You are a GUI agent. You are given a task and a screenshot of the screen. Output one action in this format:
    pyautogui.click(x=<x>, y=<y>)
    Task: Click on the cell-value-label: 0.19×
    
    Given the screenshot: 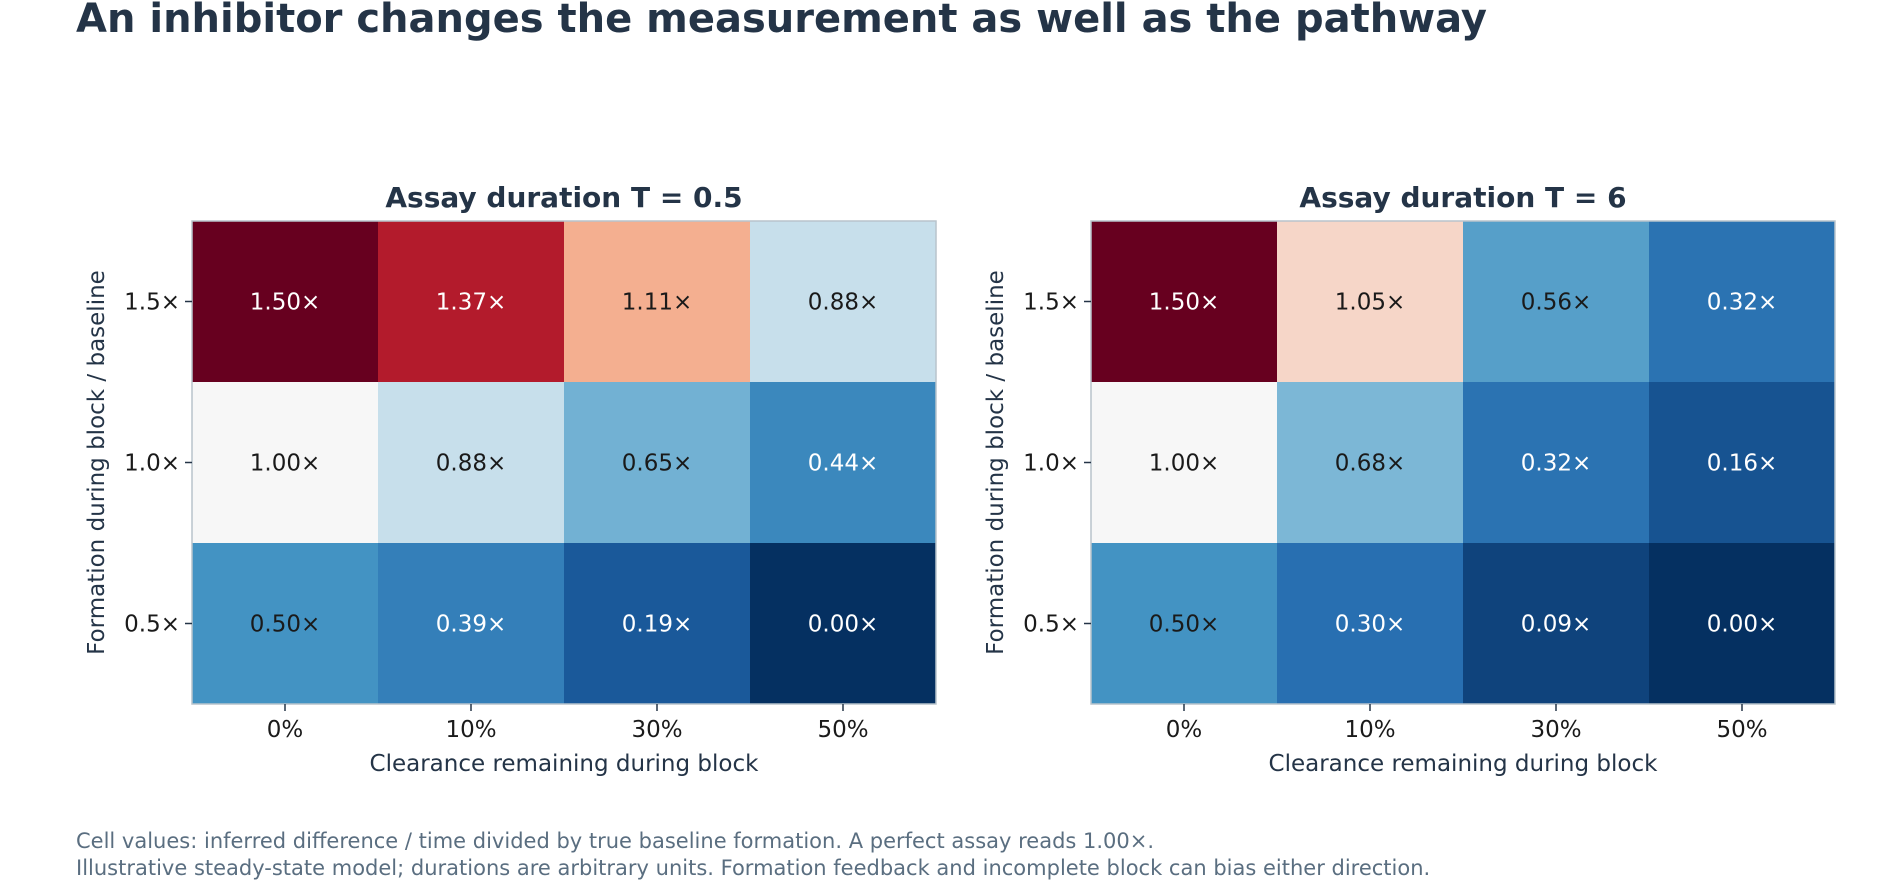 What is the action you would take?
    pyautogui.click(x=657, y=625)
    